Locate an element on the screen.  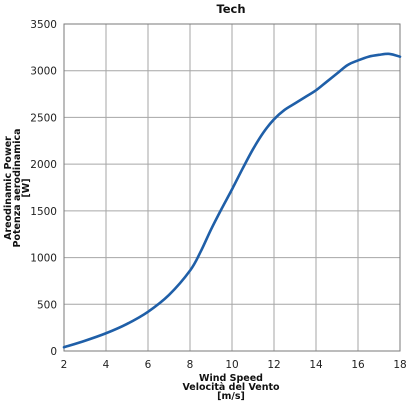
y-tick-label: 3000 is located at coordinates (43, 72).